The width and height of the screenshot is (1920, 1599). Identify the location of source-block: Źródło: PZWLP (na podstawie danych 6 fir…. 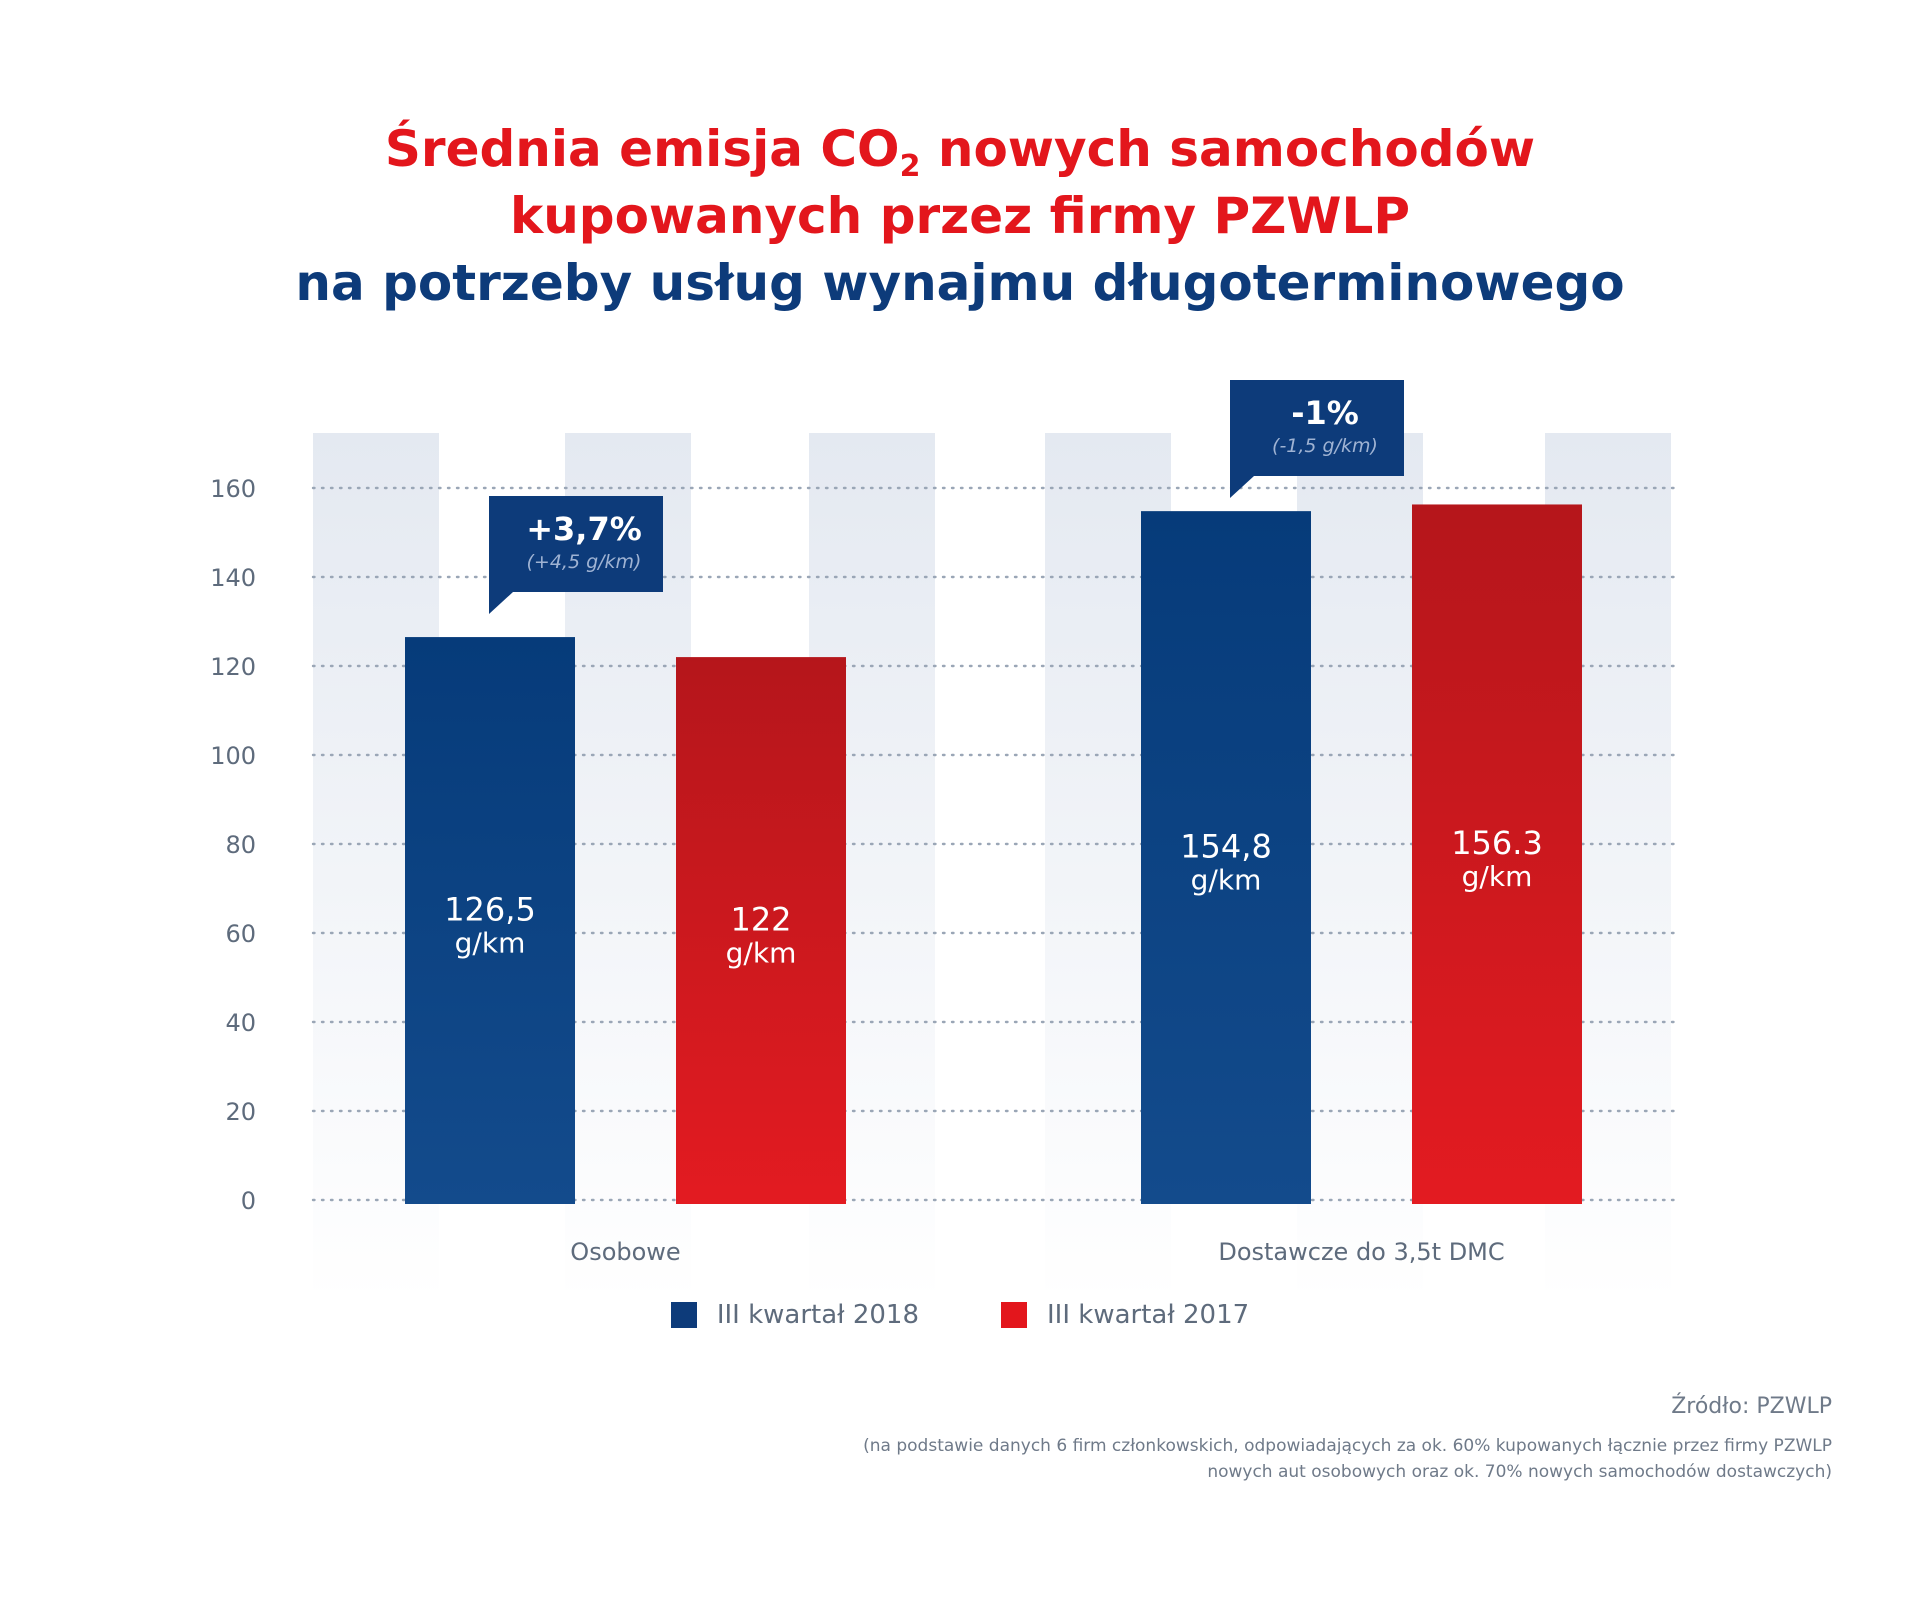
(1322, 1439).